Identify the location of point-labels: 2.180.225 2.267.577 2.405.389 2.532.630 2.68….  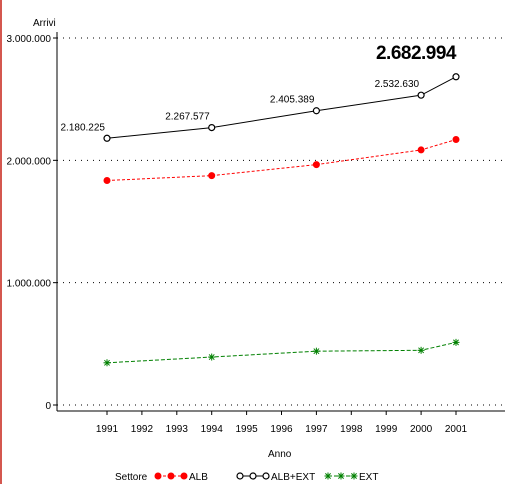
(259, 88).